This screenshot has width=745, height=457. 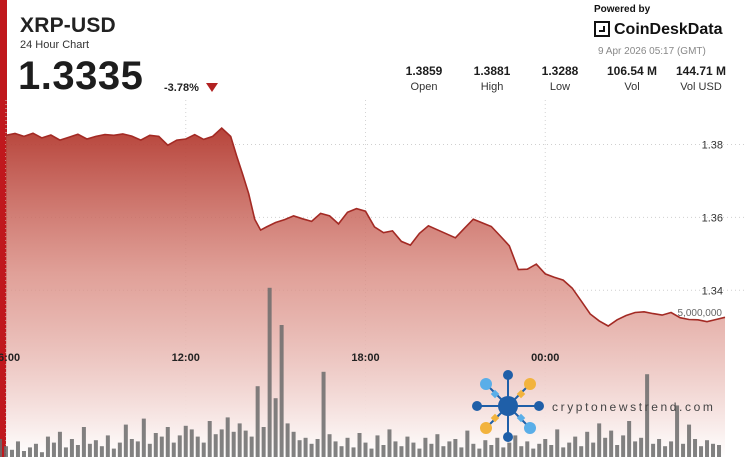 What do you see at coordinates (492, 78) in the screenshot?
I see `stat-high: 1.3881 High` at bounding box center [492, 78].